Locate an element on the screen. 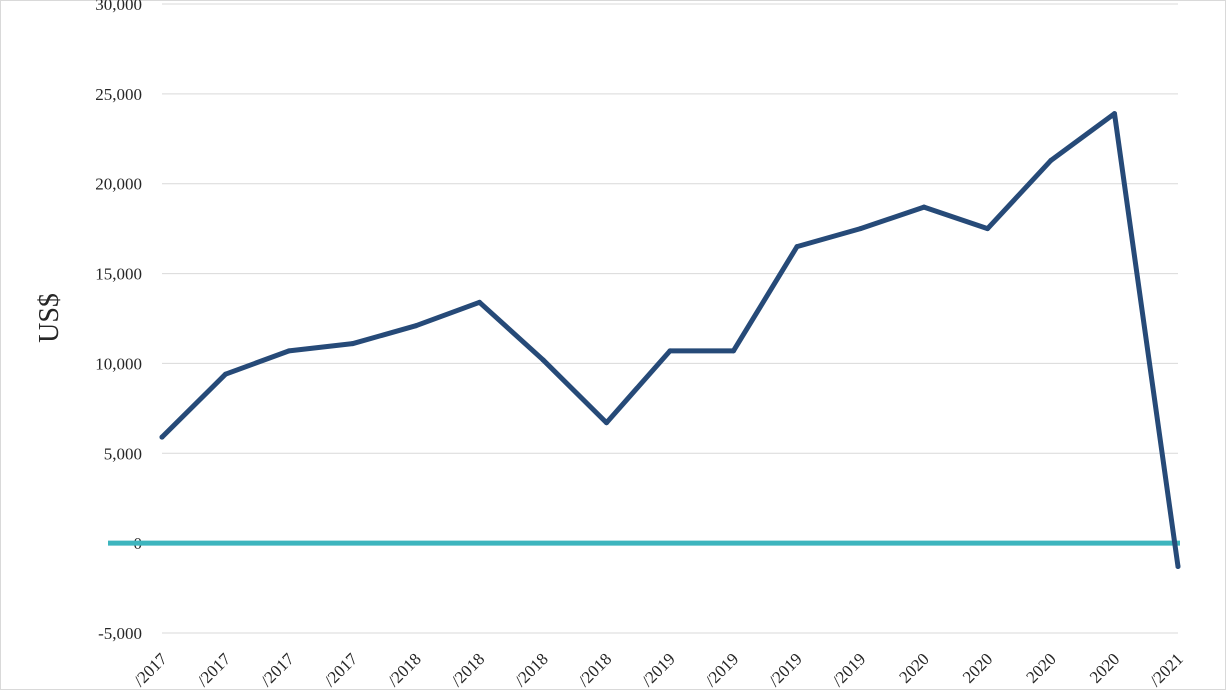 This screenshot has height=690, width=1226. y-tick-label: 20,000 is located at coordinates (118, 184).